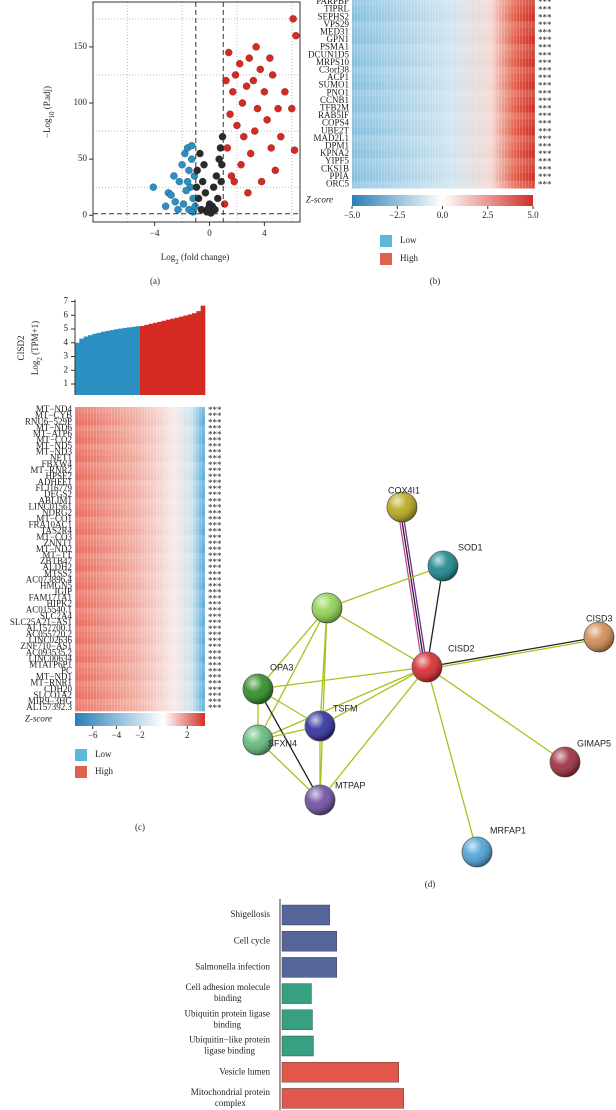  I want to click on row-label: IGIP, so click(64, 592).